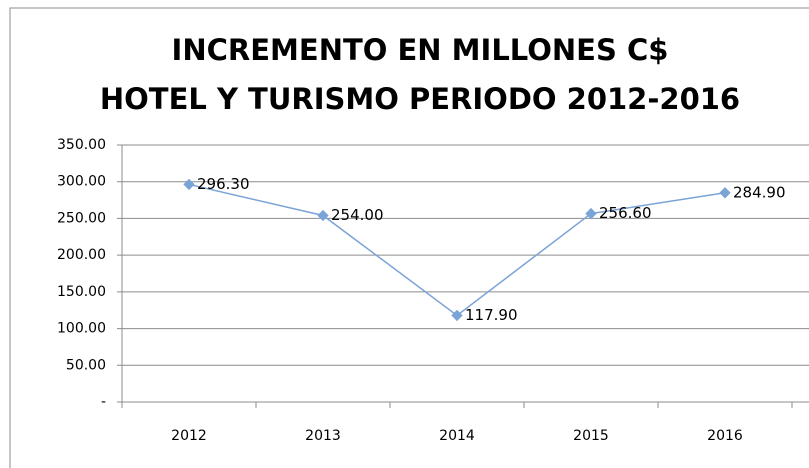  Describe the element at coordinates (81, 145) in the screenshot. I see `y-tick-label: 350.00` at that location.